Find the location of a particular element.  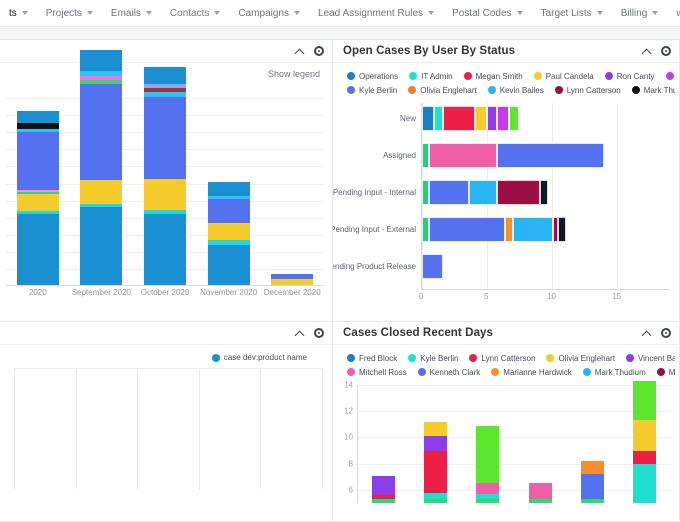

legend-item: Kenneth Clark is located at coordinates (448, 372).